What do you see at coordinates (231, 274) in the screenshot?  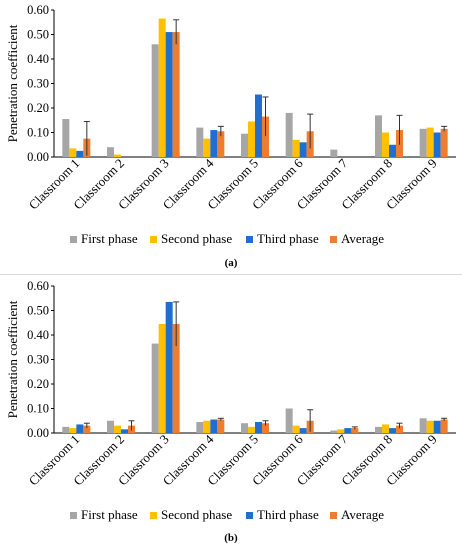 I see `panel-divider` at bounding box center [231, 274].